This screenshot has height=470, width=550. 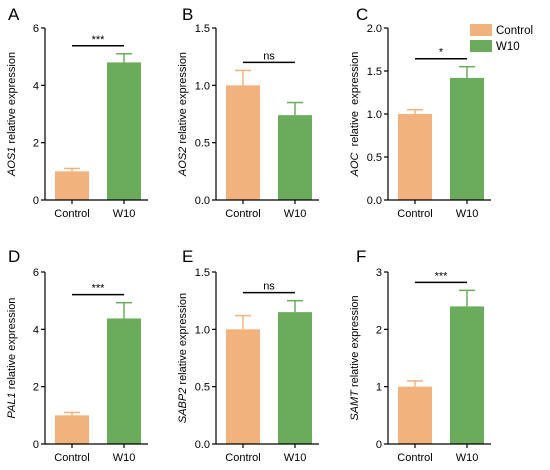 I want to click on y-axis-label: SABP2 relative expression, so click(x=183, y=358).